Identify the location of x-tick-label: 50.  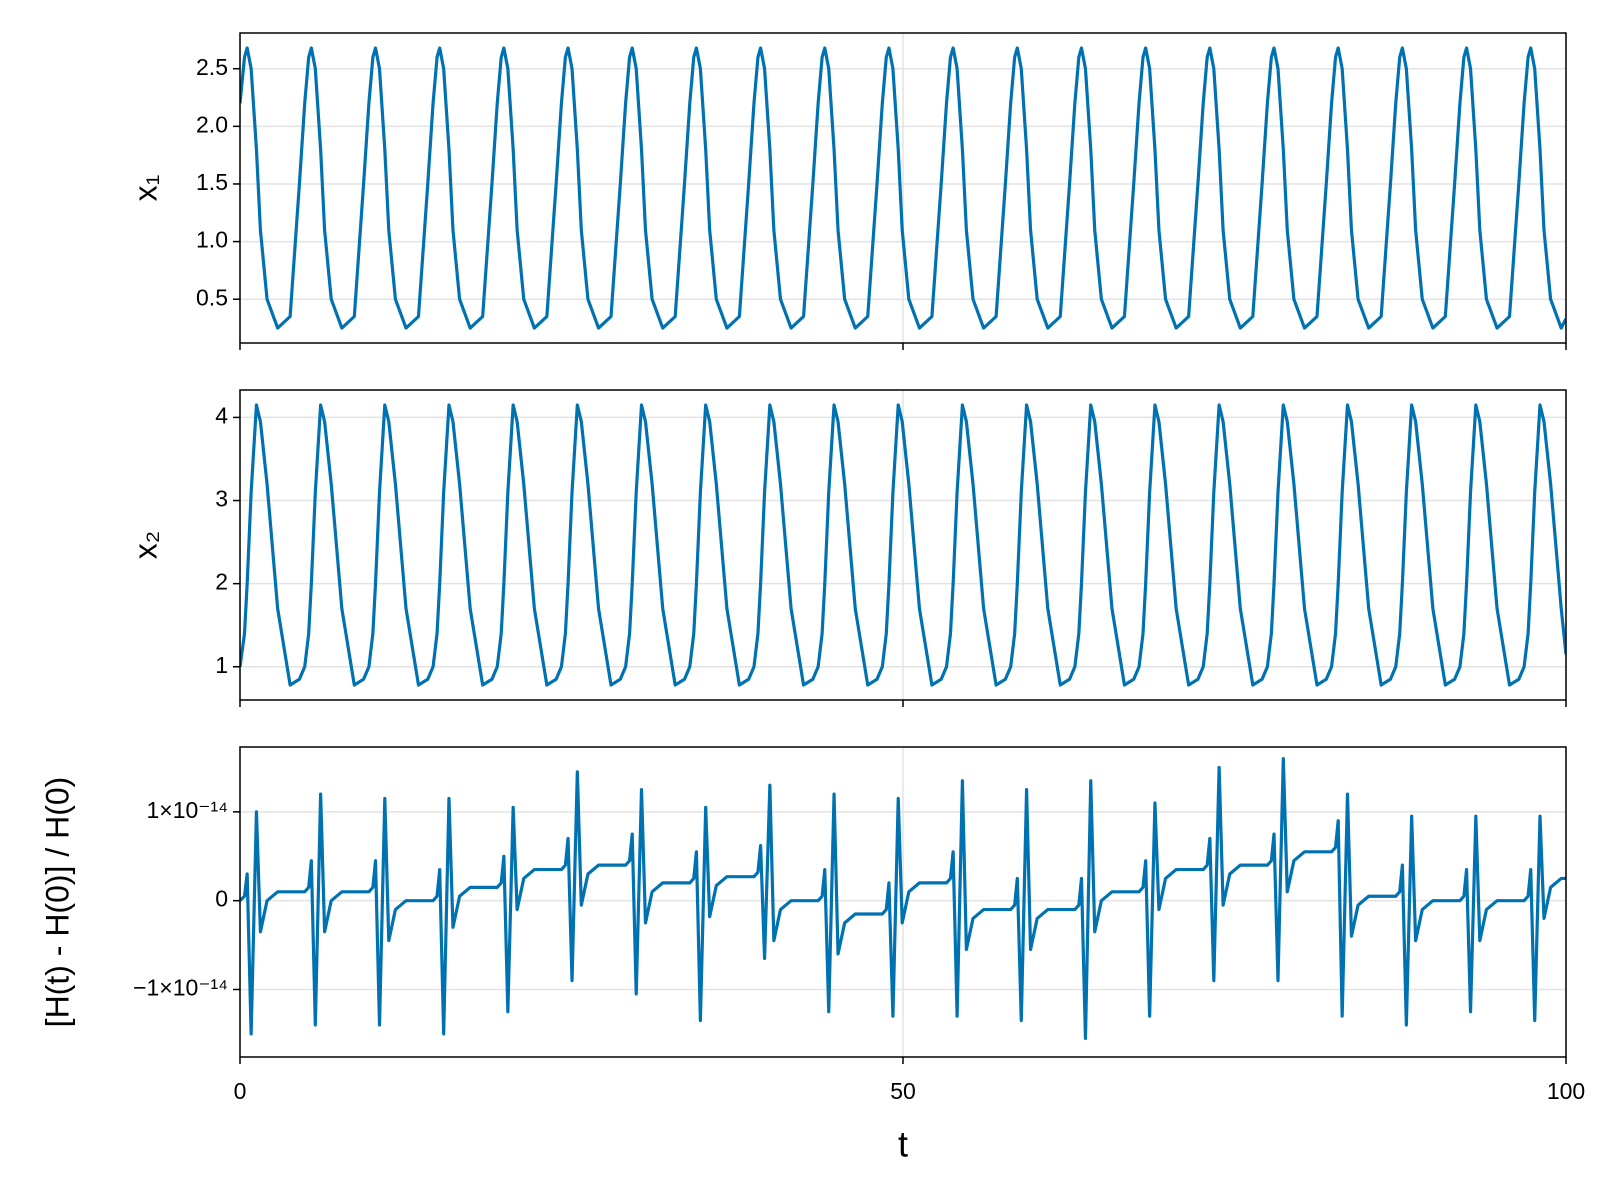
(903, 1091).